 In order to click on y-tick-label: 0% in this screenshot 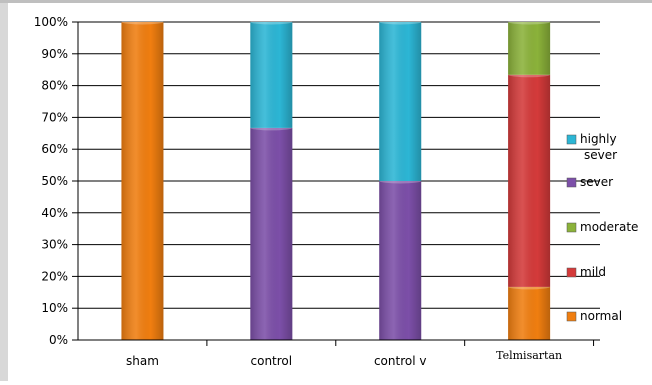, I will do `click(58, 340)`.